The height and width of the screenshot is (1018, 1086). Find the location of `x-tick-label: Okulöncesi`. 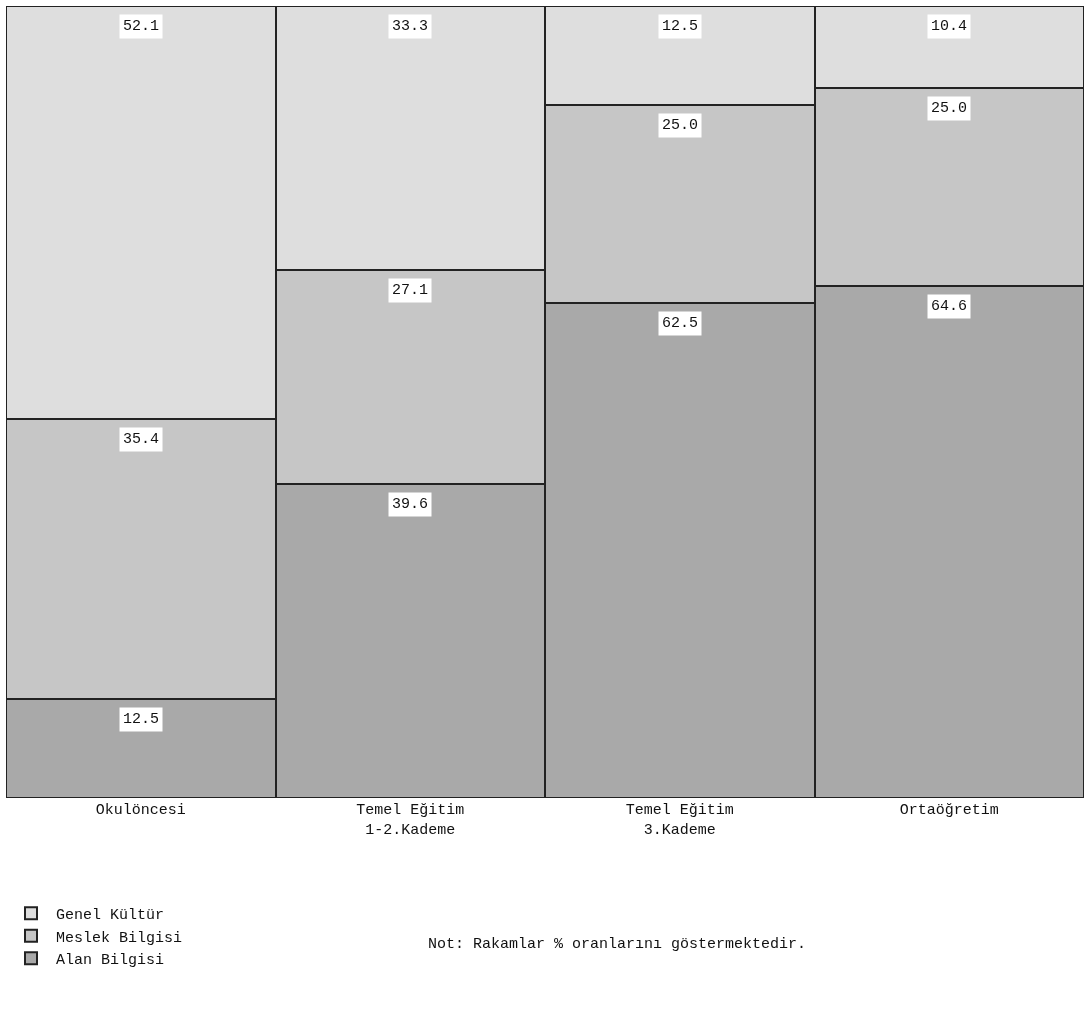

x-tick-label: Okulöncesi is located at coordinates (140, 810).